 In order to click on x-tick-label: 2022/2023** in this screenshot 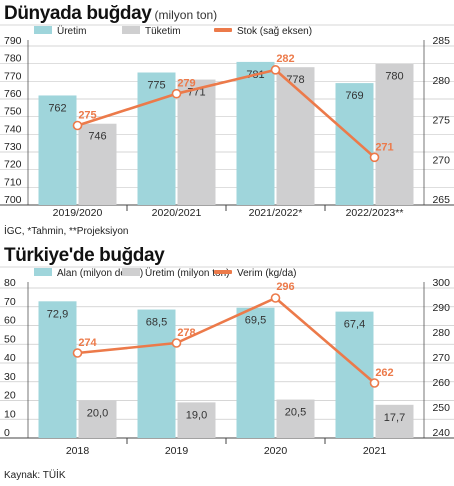, I will do `click(375, 213)`.